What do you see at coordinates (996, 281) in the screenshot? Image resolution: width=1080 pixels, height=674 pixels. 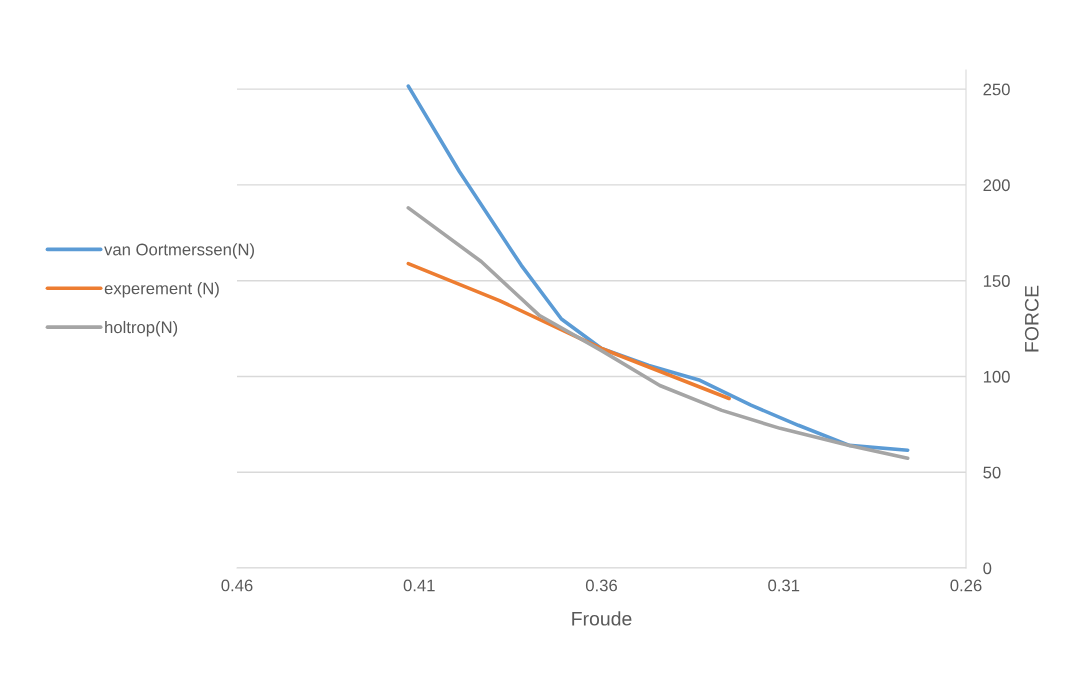 I see `y-tick-label: 150` at bounding box center [996, 281].